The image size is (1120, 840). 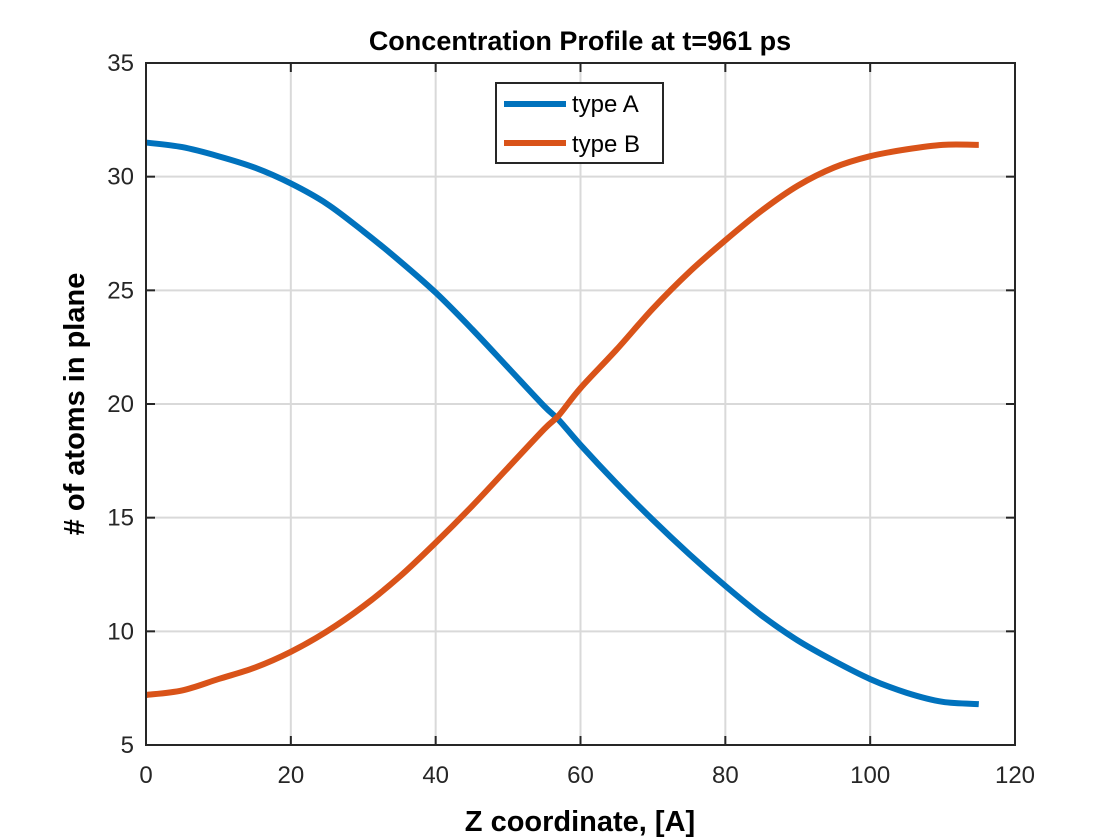 What do you see at coordinates (290, 775) in the screenshot?
I see `x-tick-label: 20` at bounding box center [290, 775].